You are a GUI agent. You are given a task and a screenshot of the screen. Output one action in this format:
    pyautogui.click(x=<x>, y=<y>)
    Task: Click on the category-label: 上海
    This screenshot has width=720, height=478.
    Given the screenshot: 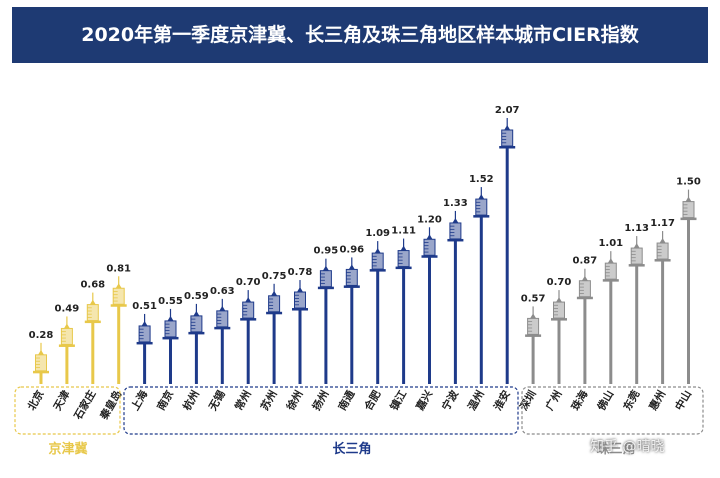 What is the action you would take?
    pyautogui.click(x=139, y=400)
    